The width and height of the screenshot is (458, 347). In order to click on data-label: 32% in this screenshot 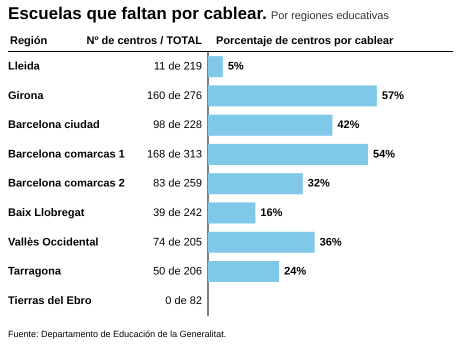, I will do `click(319, 184)`.